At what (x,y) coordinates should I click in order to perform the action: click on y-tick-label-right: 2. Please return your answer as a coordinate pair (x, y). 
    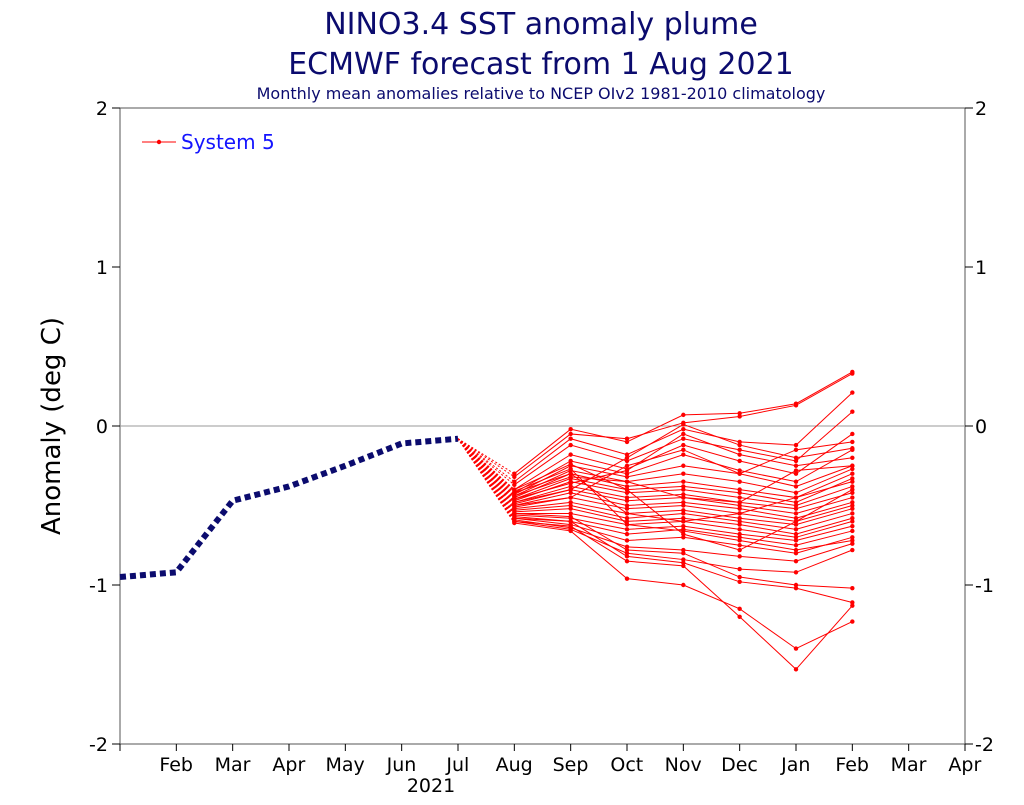
    Looking at the image, I should click on (981, 109).